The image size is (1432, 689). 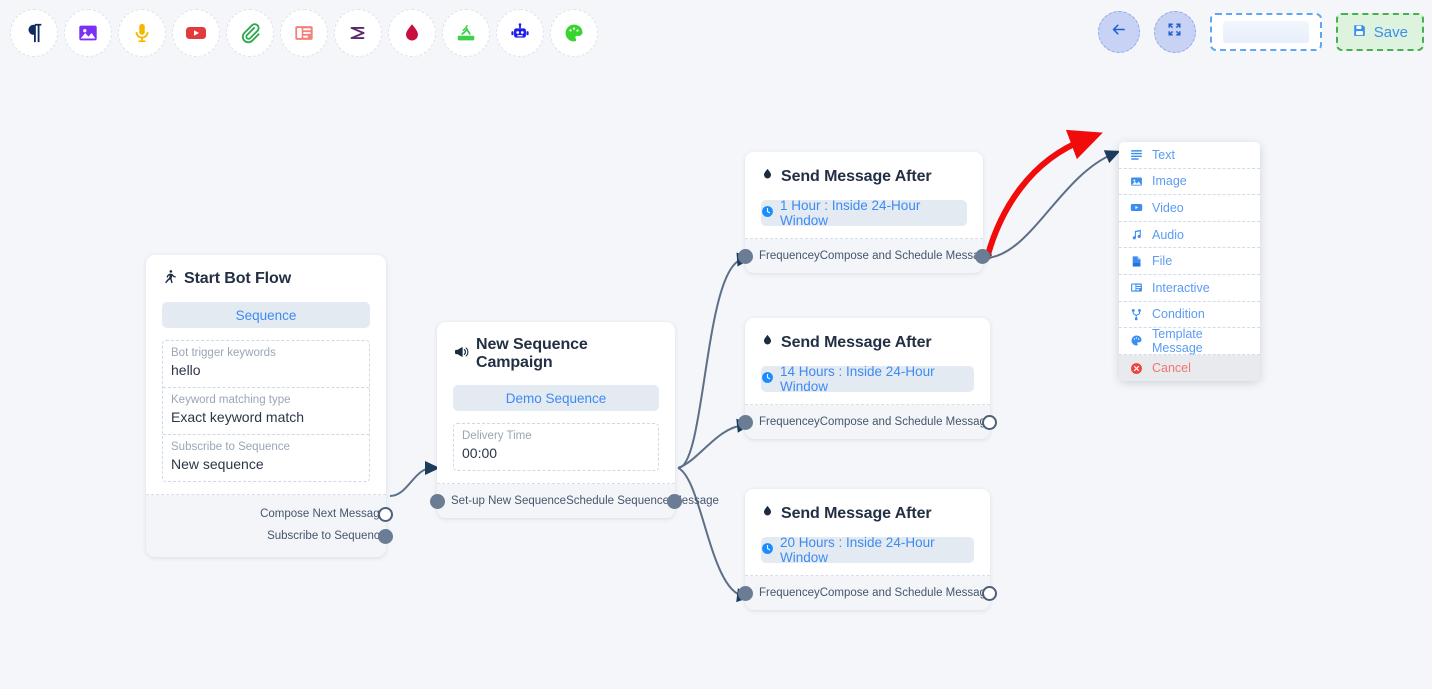 I want to click on port-frequencey-label-1: Frequencey, so click(x=789, y=256).